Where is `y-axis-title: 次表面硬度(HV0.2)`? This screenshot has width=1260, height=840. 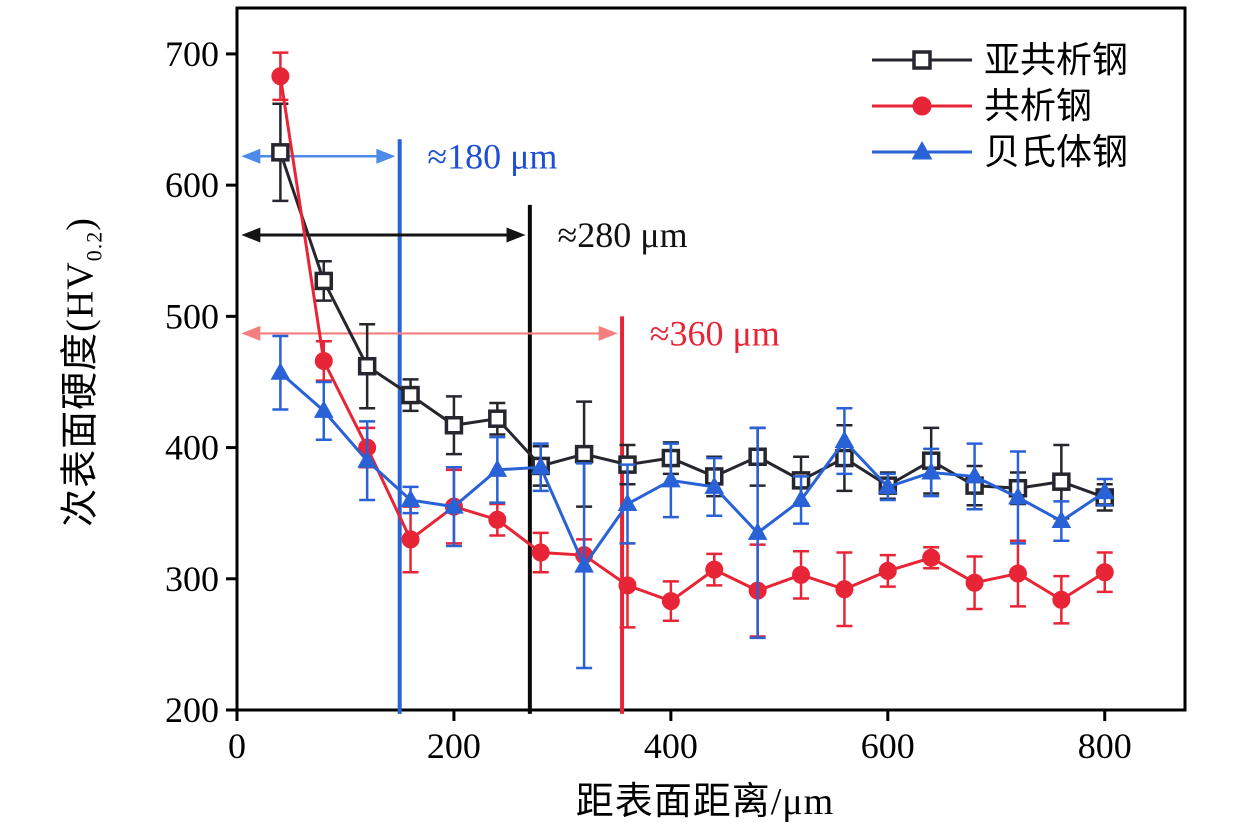 y-axis-title: 次表面硬度(HV0.2) is located at coordinates (78, 372).